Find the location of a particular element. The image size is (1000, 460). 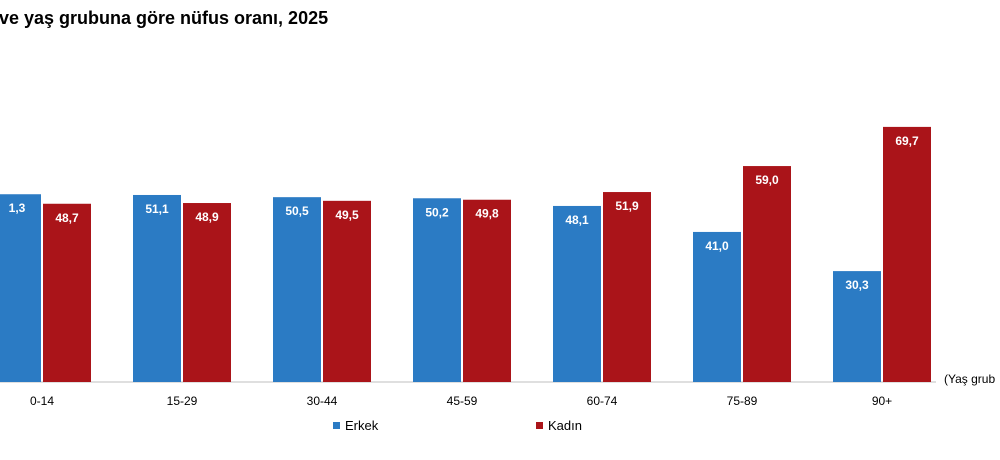

tick-labels-group: 0-14 15-29 30-44 45-59 60-74 75-89 90+ is located at coordinates (461, 401).